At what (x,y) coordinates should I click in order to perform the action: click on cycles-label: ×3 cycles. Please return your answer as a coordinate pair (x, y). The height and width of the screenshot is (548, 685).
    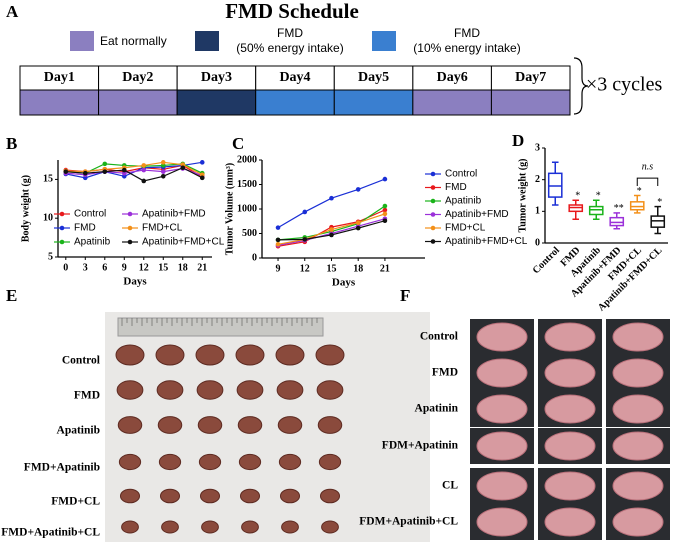
    Looking at the image, I should click on (624, 85).